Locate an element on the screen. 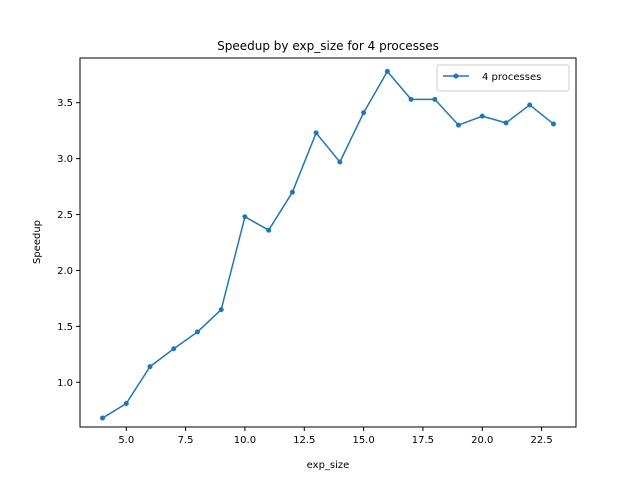 The width and height of the screenshot is (640, 480). x-axis-title: exp_size is located at coordinates (328, 465).